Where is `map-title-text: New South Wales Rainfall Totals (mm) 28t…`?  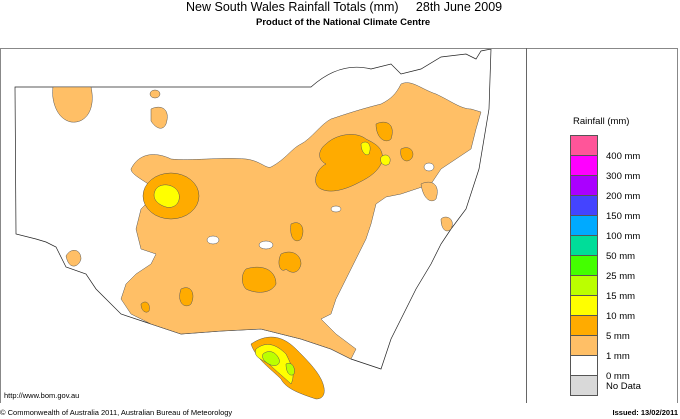 map-title-text: New South Wales Rainfall Totals (mm) 28t… is located at coordinates (344, 7).